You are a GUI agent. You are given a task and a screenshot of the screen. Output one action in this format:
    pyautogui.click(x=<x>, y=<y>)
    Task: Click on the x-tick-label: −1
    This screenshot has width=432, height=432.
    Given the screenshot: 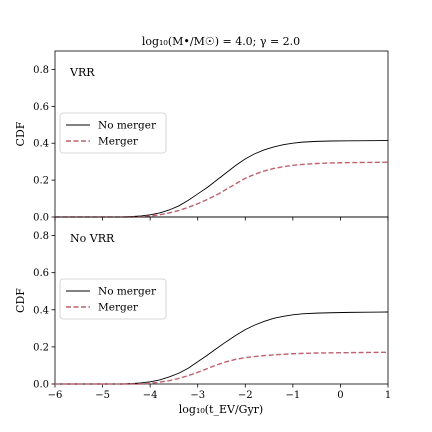 What is the action you would take?
    pyautogui.click(x=292, y=395)
    